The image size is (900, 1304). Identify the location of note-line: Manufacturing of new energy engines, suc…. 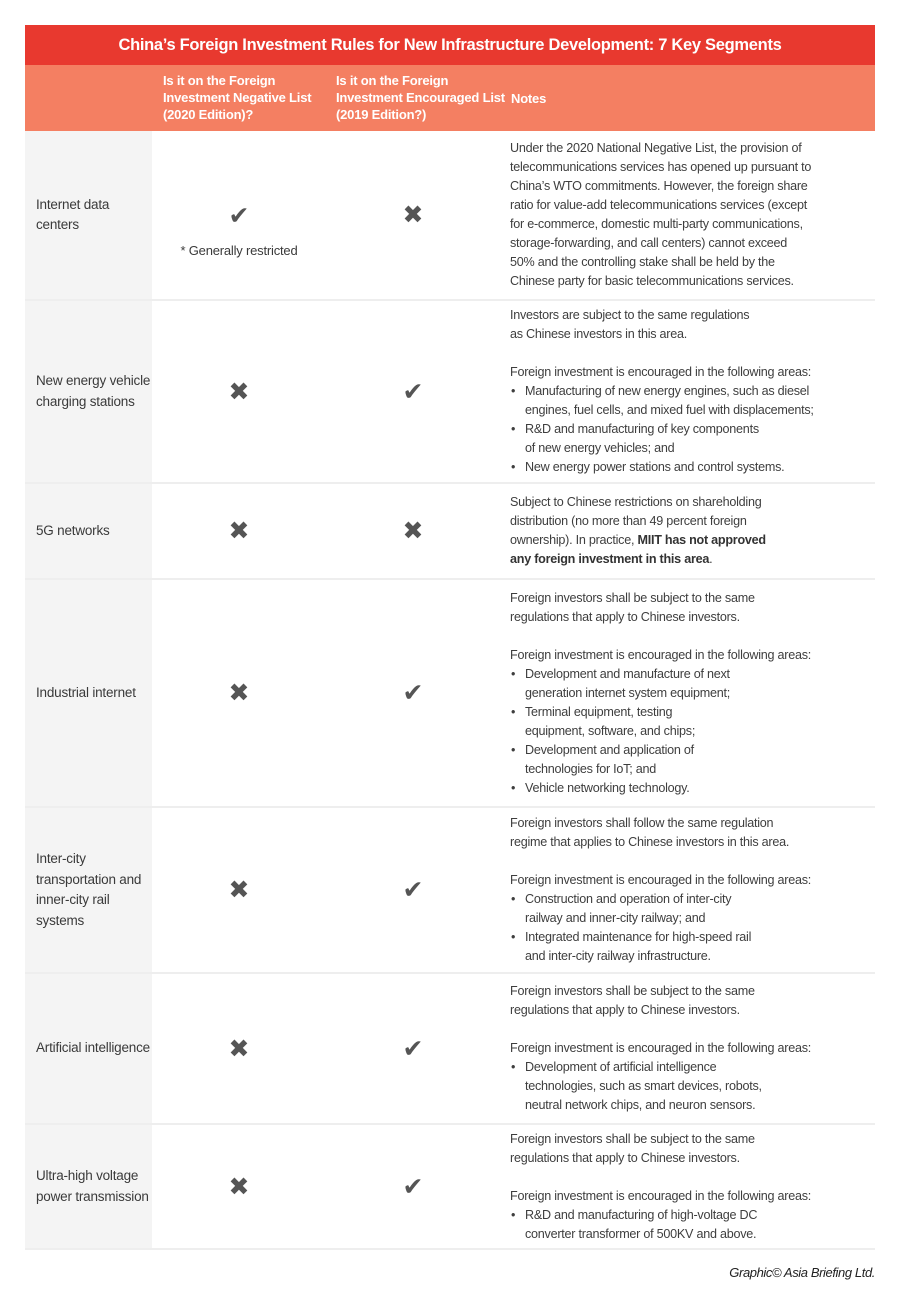
(667, 391).